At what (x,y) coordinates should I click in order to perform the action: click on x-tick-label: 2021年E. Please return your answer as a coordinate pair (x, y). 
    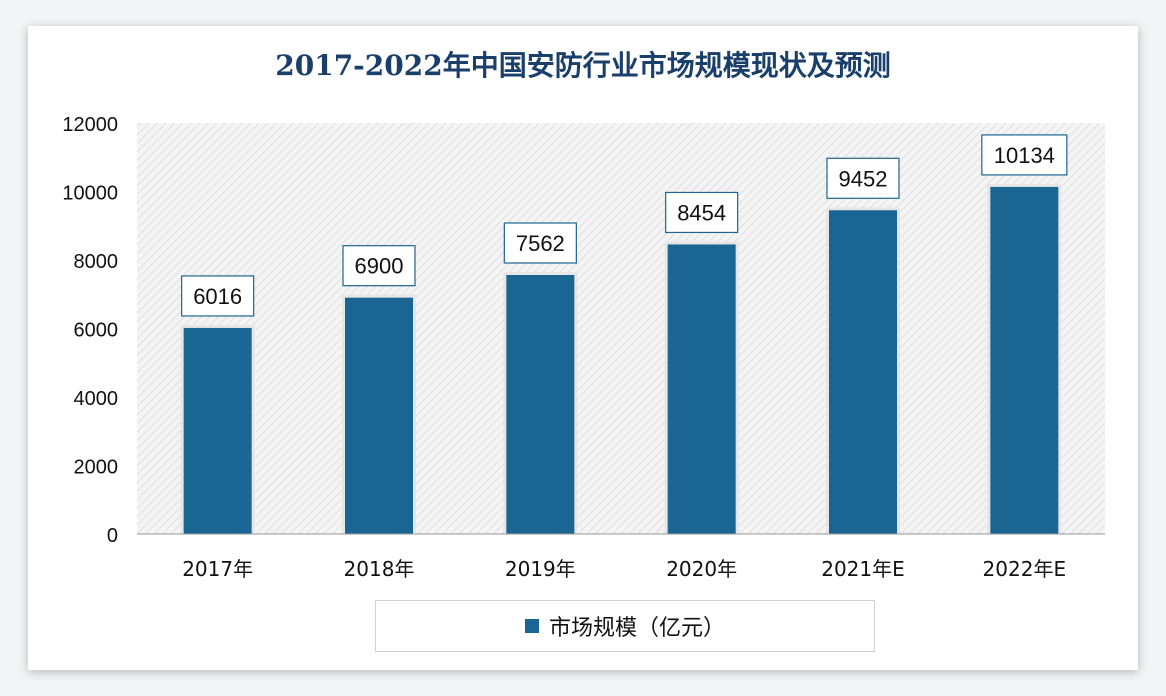
    Looking at the image, I should click on (863, 569).